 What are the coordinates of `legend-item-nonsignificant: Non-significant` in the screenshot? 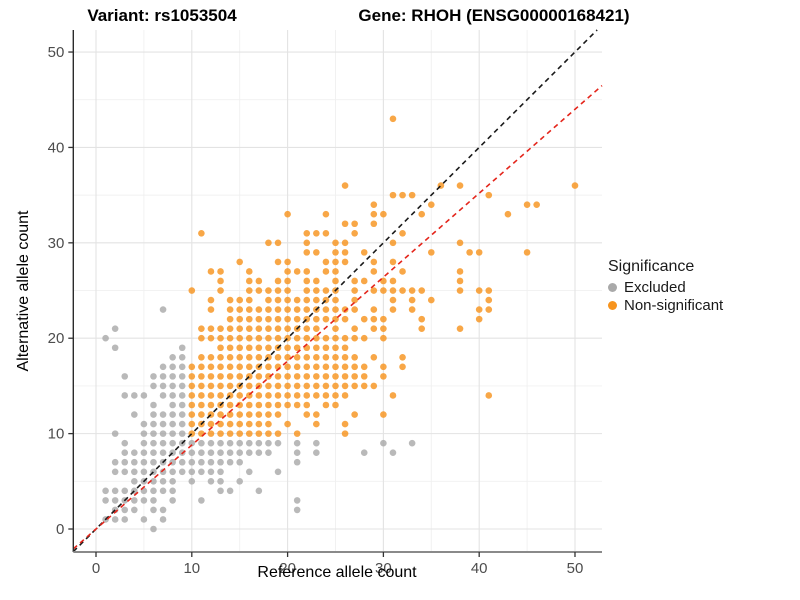 It's located at (702, 305).